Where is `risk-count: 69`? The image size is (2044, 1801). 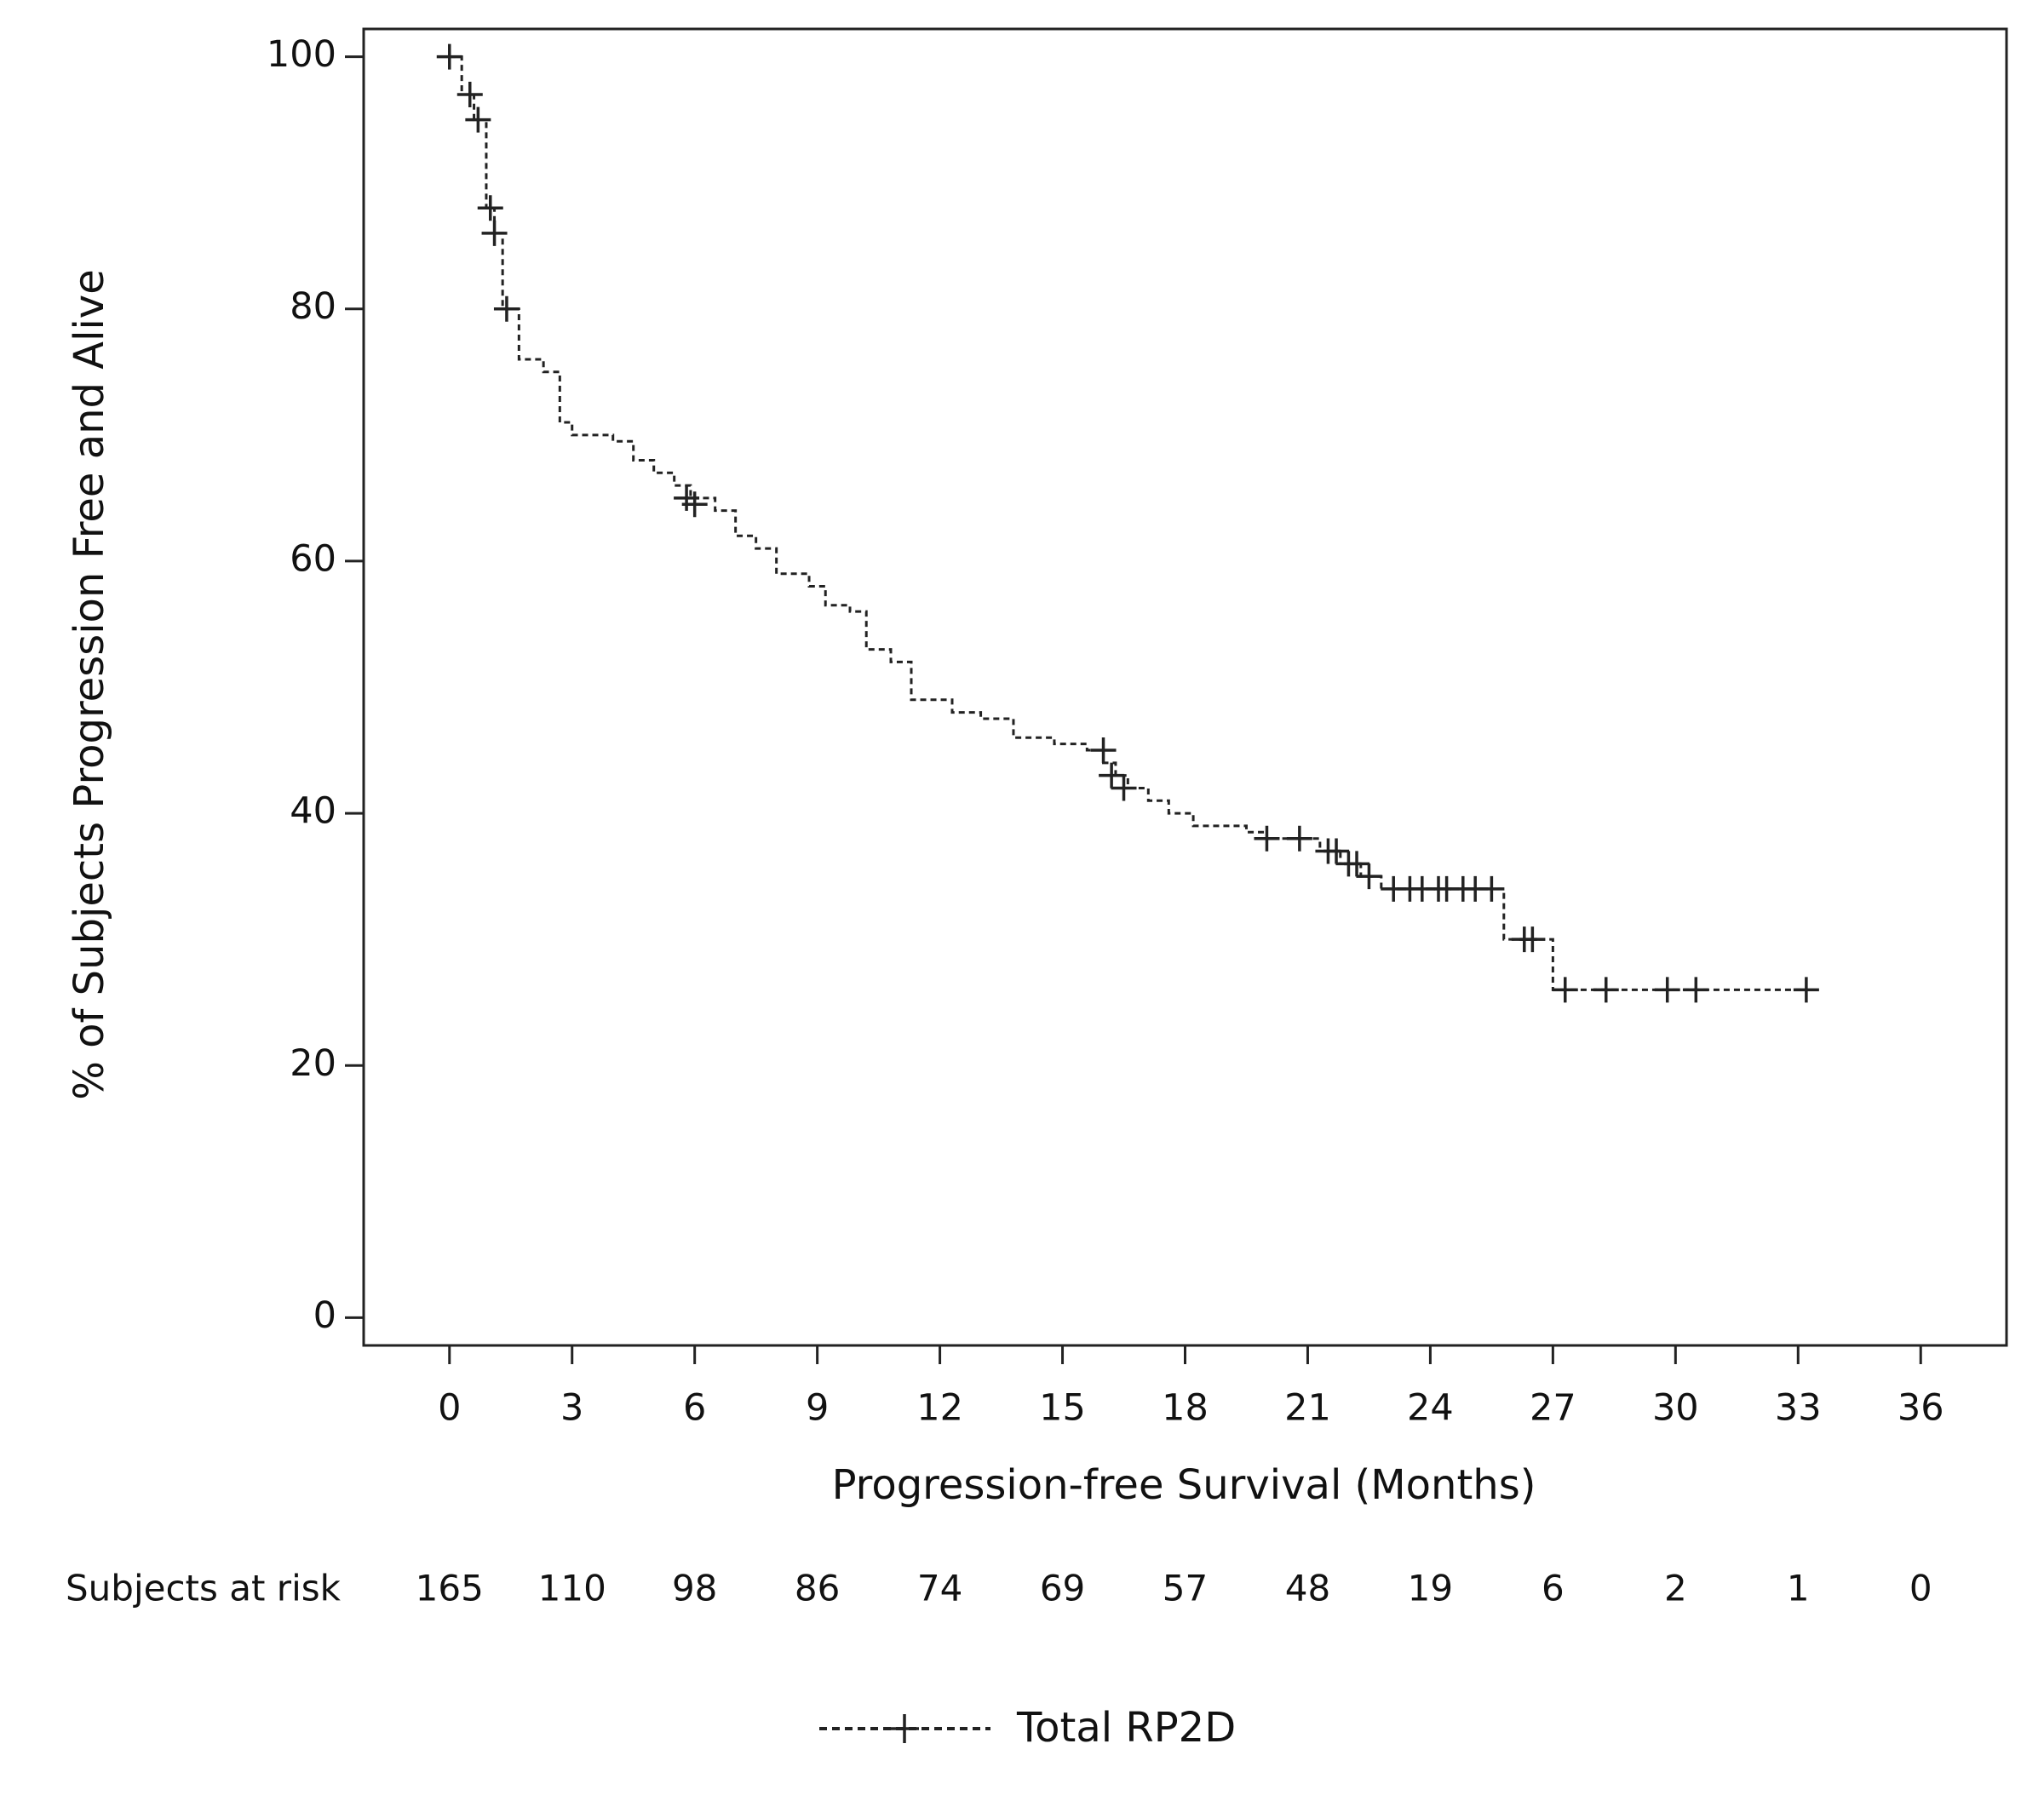 risk-count: 69 is located at coordinates (1062, 1588).